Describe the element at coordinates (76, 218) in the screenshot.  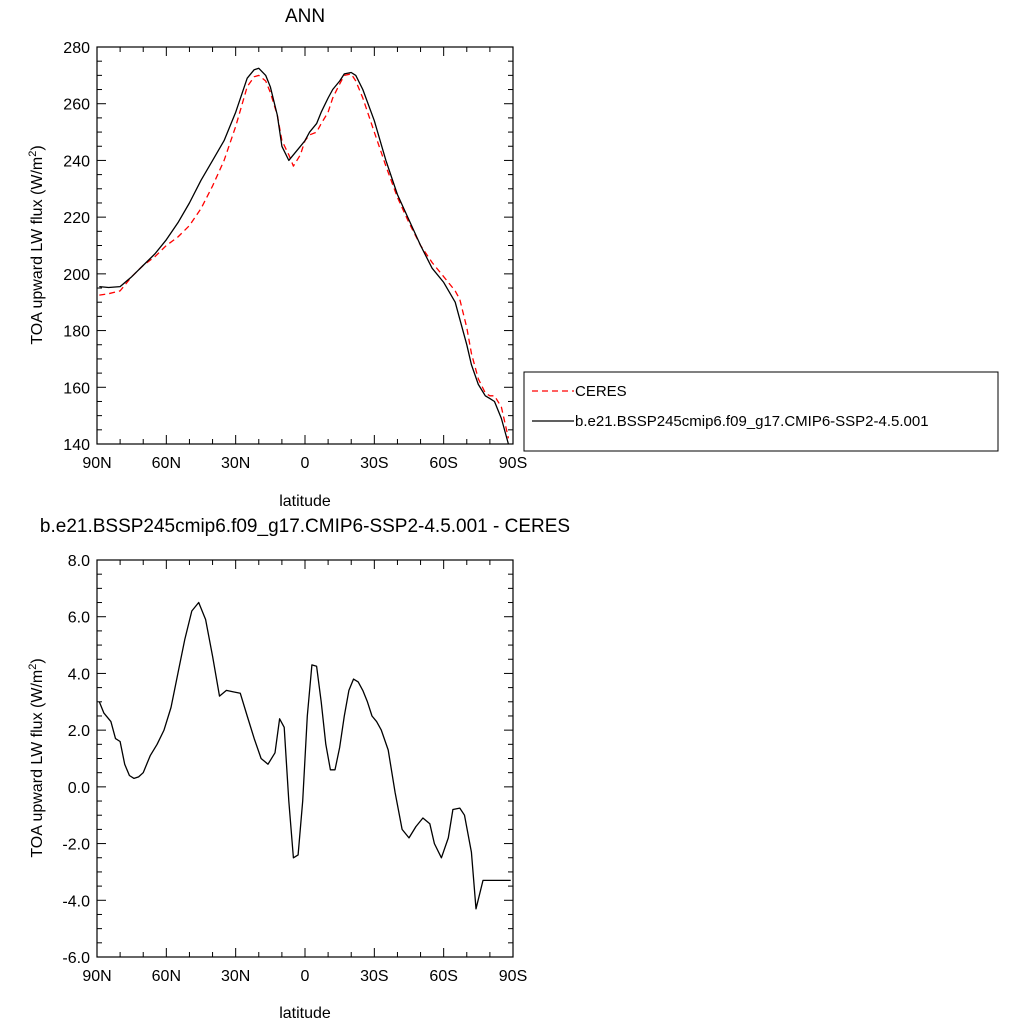
I see `y-tick-label: 220` at that location.